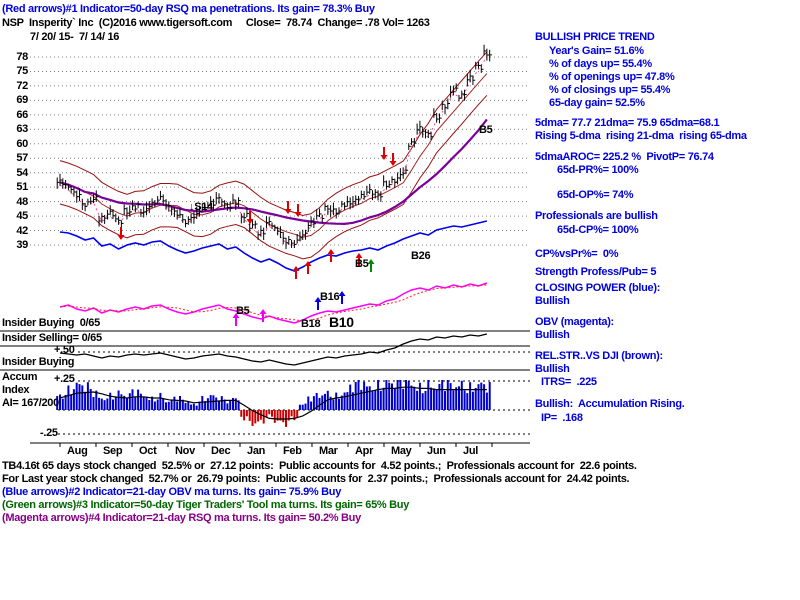  I want to click on y-axis-label: 69, so click(22, 100).